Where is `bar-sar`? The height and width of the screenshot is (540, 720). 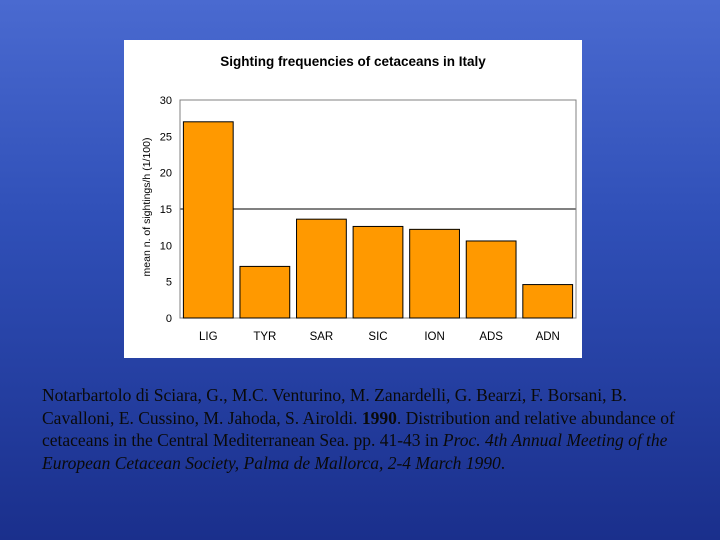
bar-sar is located at coordinates (321, 268).